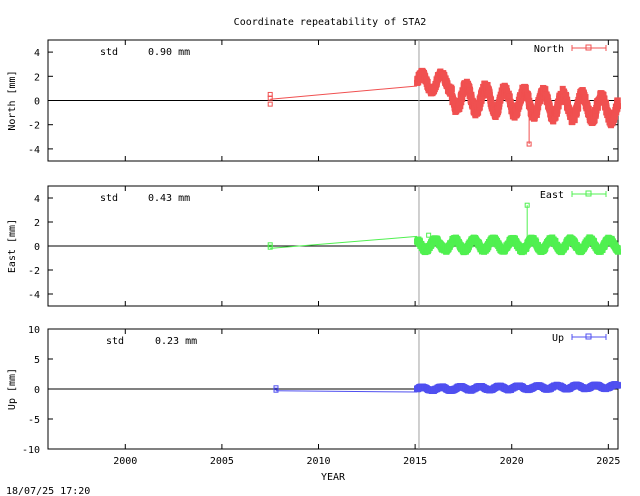 Image resolution: width=640 pixels, height=496 pixels. What do you see at coordinates (176, 341) in the screenshot?
I see `std-value: 0.23 mm` at bounding box center [176, 341].